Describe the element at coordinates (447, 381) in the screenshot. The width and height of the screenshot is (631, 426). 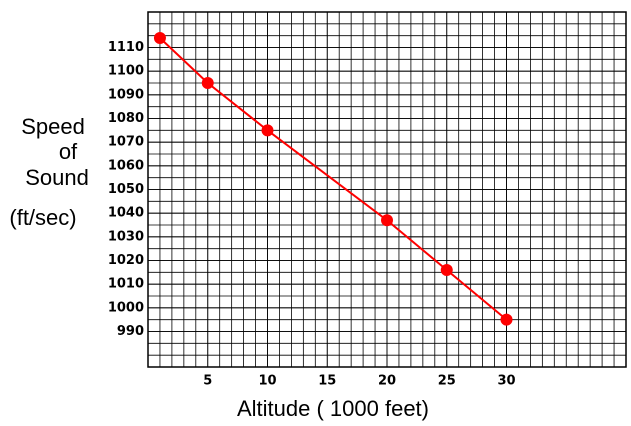
I see `x-tick-label: 25` at that location.